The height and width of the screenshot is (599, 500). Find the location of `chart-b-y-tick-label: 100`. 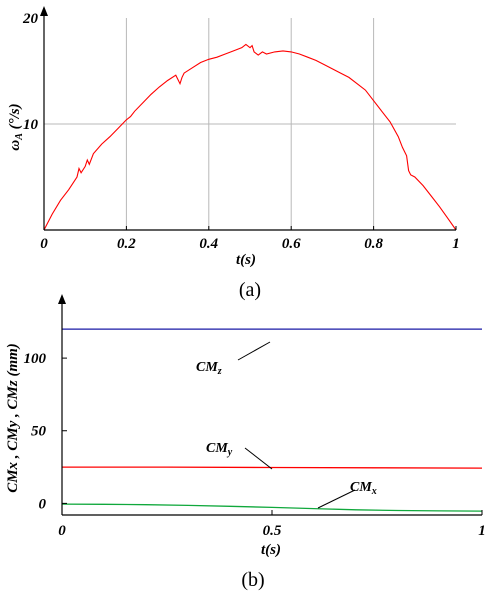

chart-b-y-tick-label: 100 is located at coordinates (35, 359).